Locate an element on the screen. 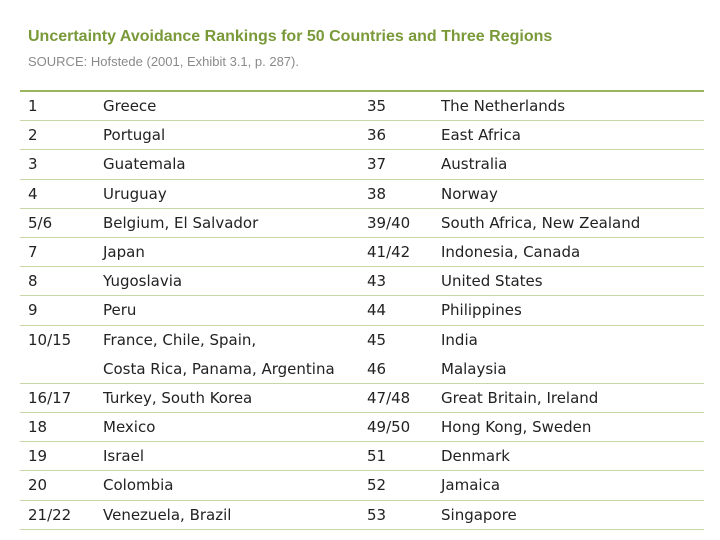 The height and width of the screenshot is (540, 720). rank-cell: 43 is located at coordinates (377, 281).